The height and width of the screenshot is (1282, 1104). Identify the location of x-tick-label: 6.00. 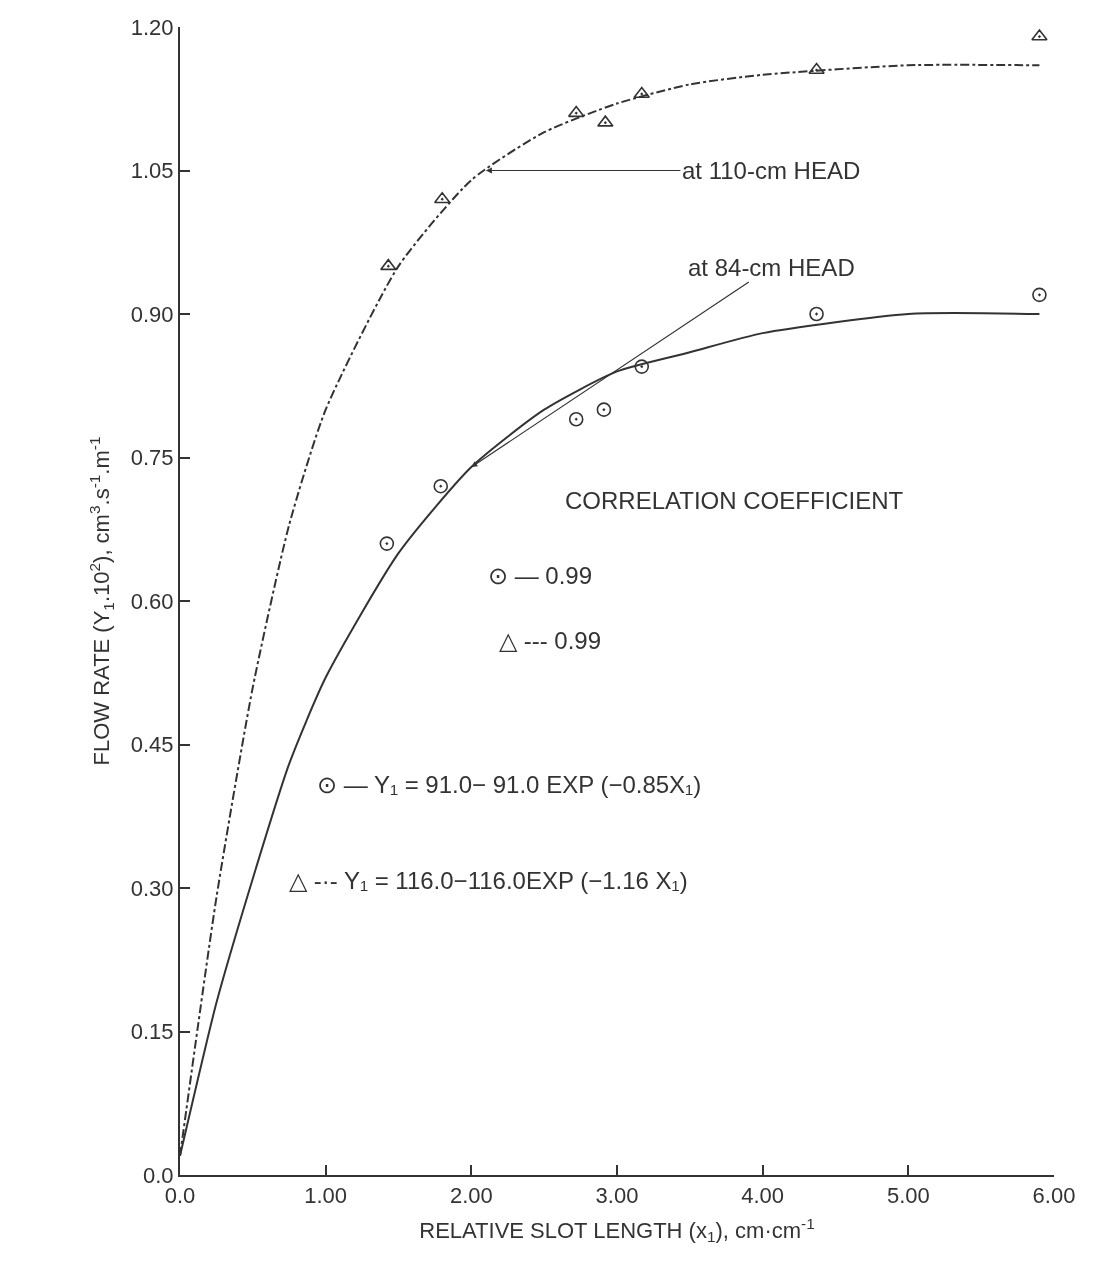
(1054, 1196).